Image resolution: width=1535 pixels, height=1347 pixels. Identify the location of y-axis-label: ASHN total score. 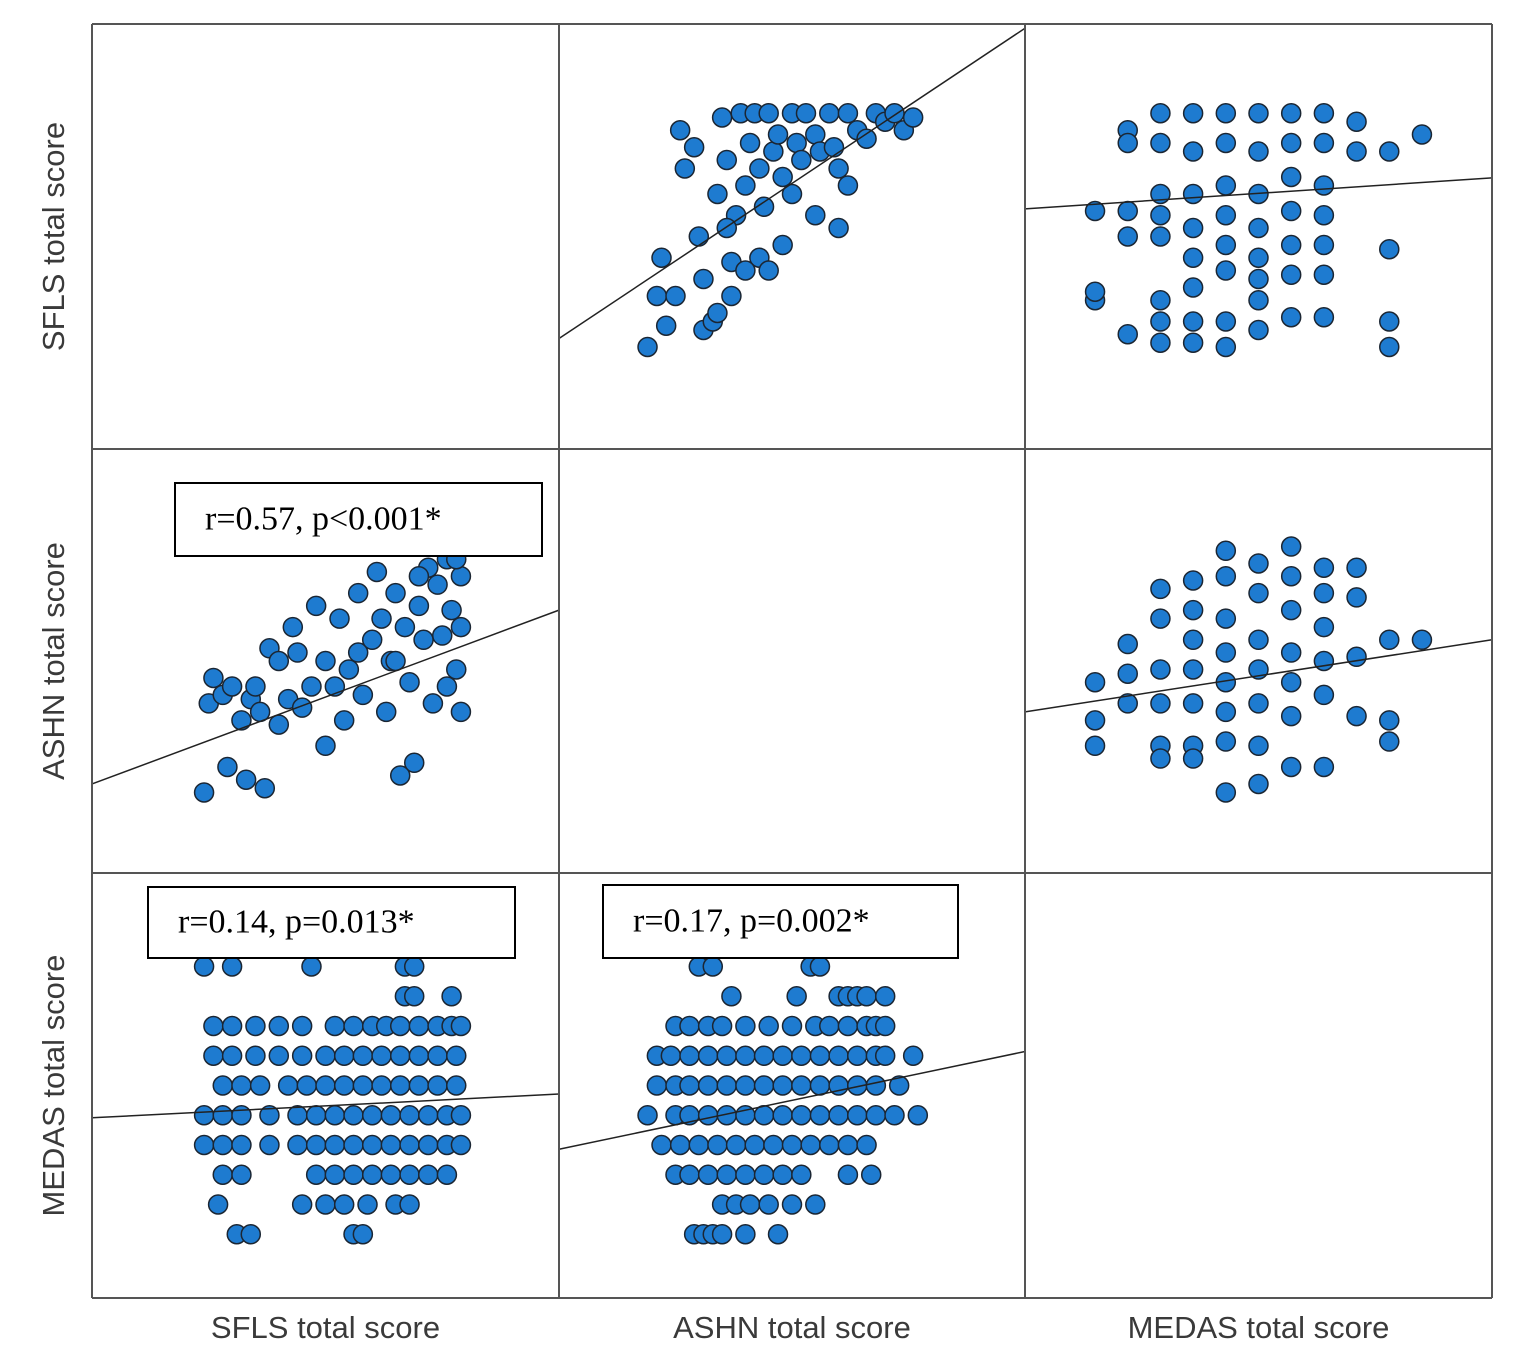
(53, 661).